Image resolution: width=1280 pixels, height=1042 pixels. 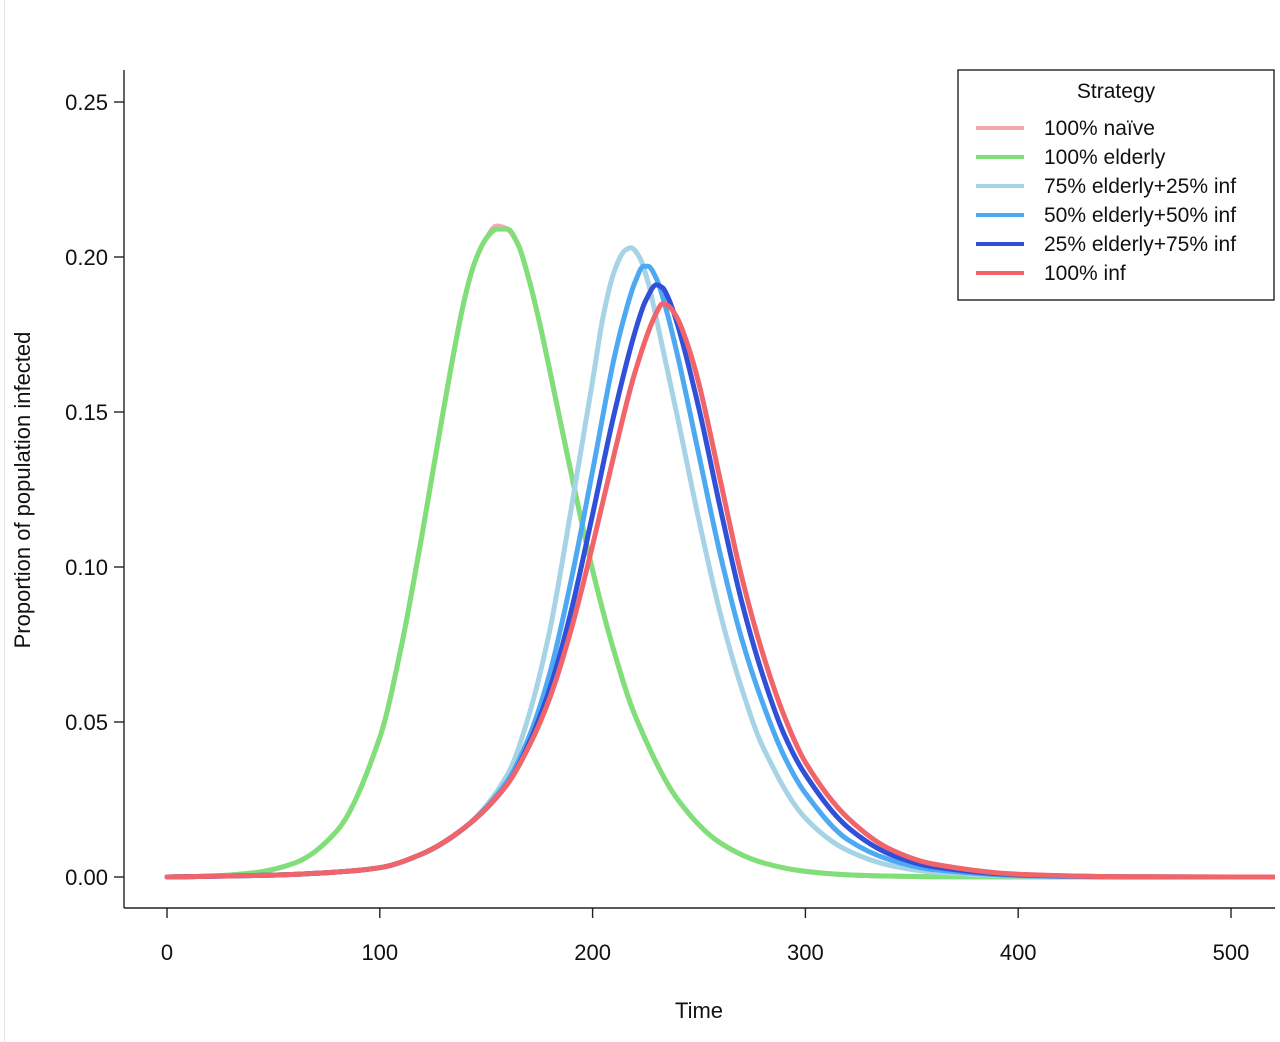 What do you see at coordinates (1018, 952) in the screenshot?
I see `x-tick-label: 400` at bounding box center [1018, 952].